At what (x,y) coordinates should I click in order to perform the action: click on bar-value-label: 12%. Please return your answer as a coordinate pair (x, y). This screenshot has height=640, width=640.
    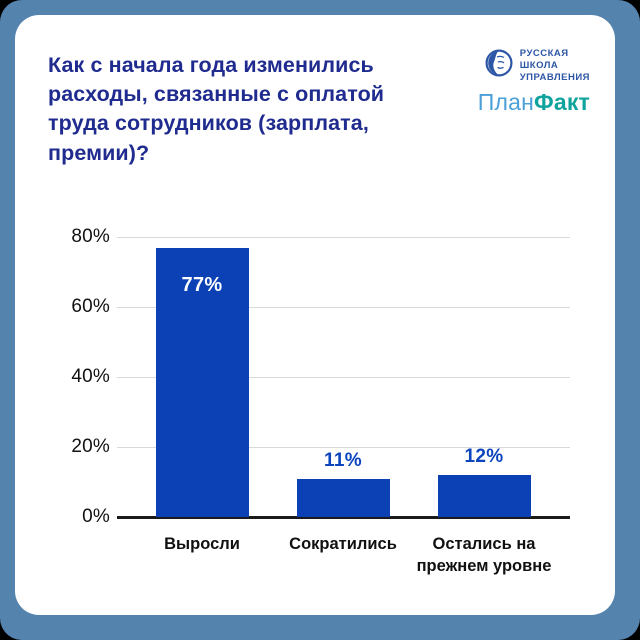
    Looking at the image, I should click on (484, 456).